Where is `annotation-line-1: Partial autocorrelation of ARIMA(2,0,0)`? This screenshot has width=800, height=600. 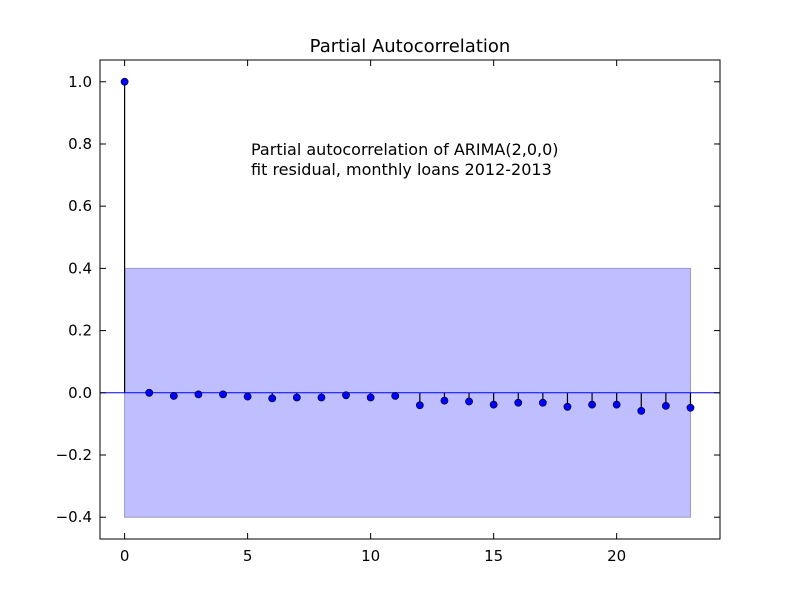 annotation-line-1: Partial autocorrelation of ARIMA(2,0,0) is located at coordinates (405, 149).